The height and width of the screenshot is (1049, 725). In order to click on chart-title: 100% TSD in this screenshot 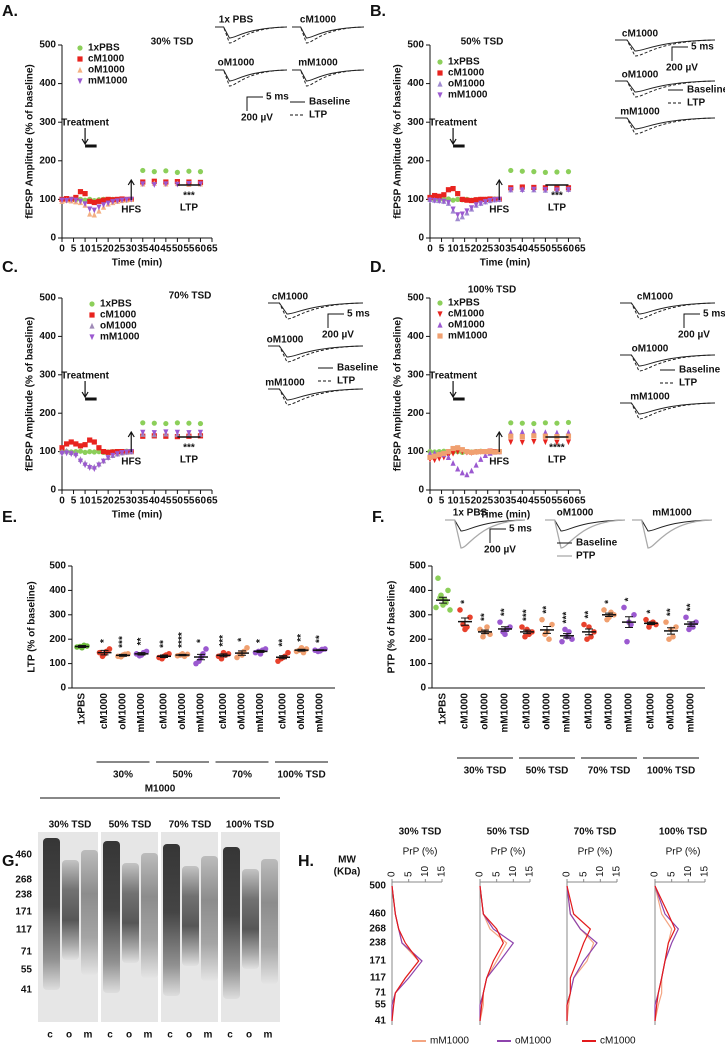, I will do `click(492, 290)`.